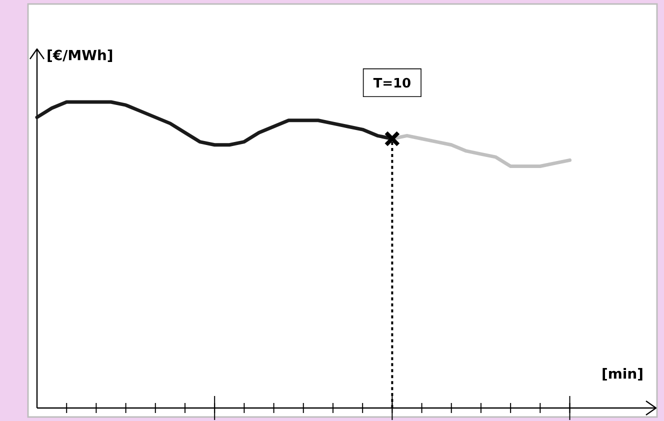 The image size is (664, 421). Describe the element at coordinates (391, 83) in the screenshot. I see `text: T=10` at that location.